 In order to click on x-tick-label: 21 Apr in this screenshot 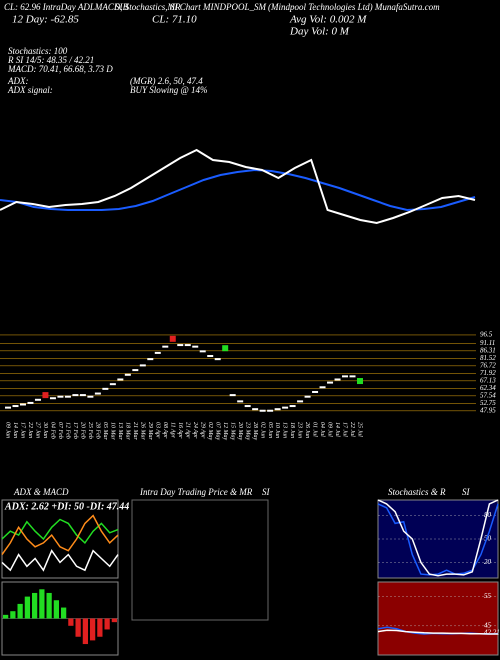, I will do `click(187, 430)`.